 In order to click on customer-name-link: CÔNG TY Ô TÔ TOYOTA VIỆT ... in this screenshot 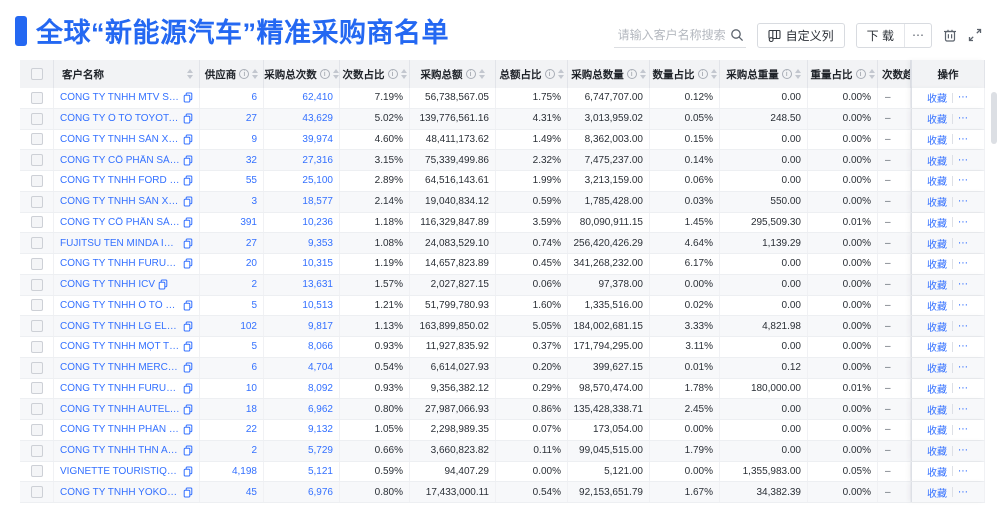, I will do `click(120, 119)`.